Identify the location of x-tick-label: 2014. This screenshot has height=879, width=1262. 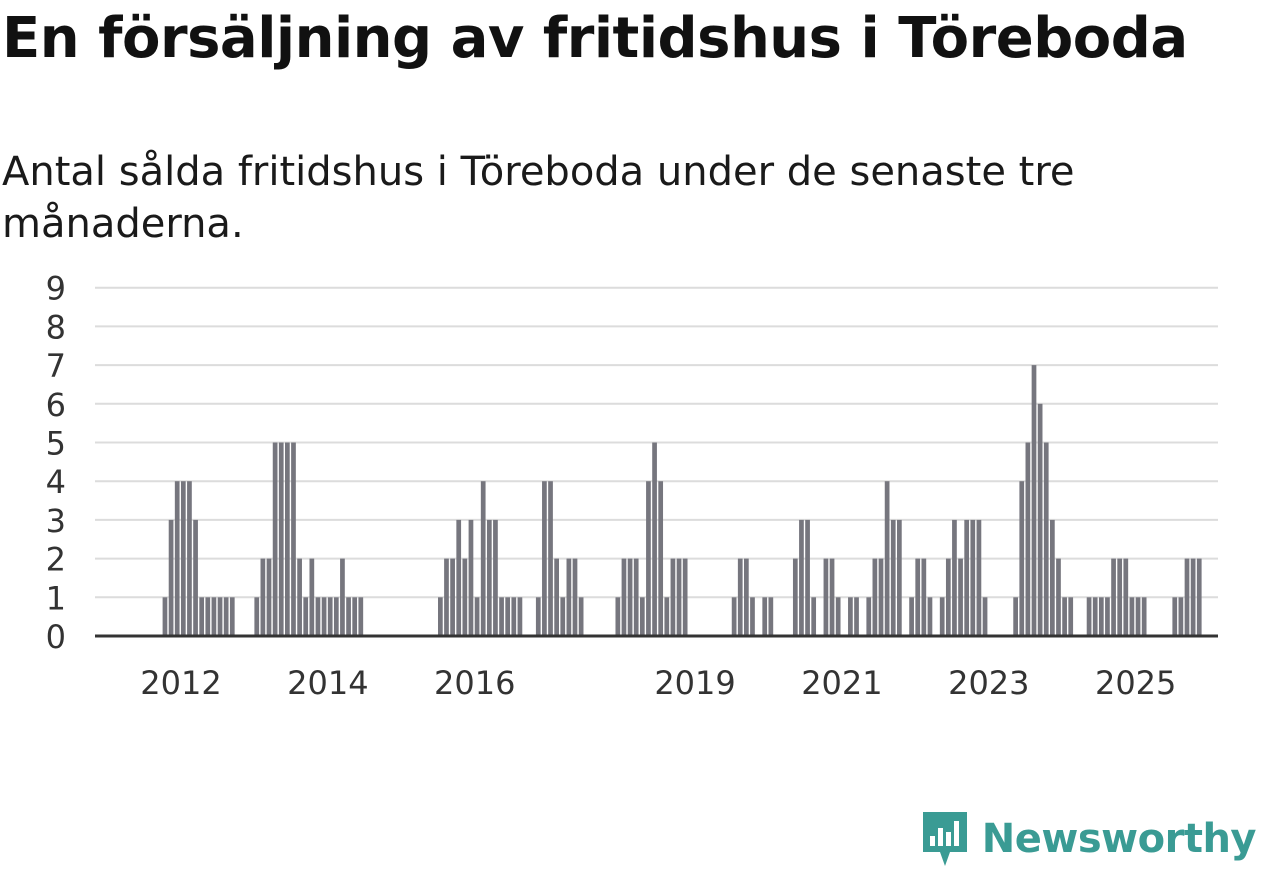
(327, 682).